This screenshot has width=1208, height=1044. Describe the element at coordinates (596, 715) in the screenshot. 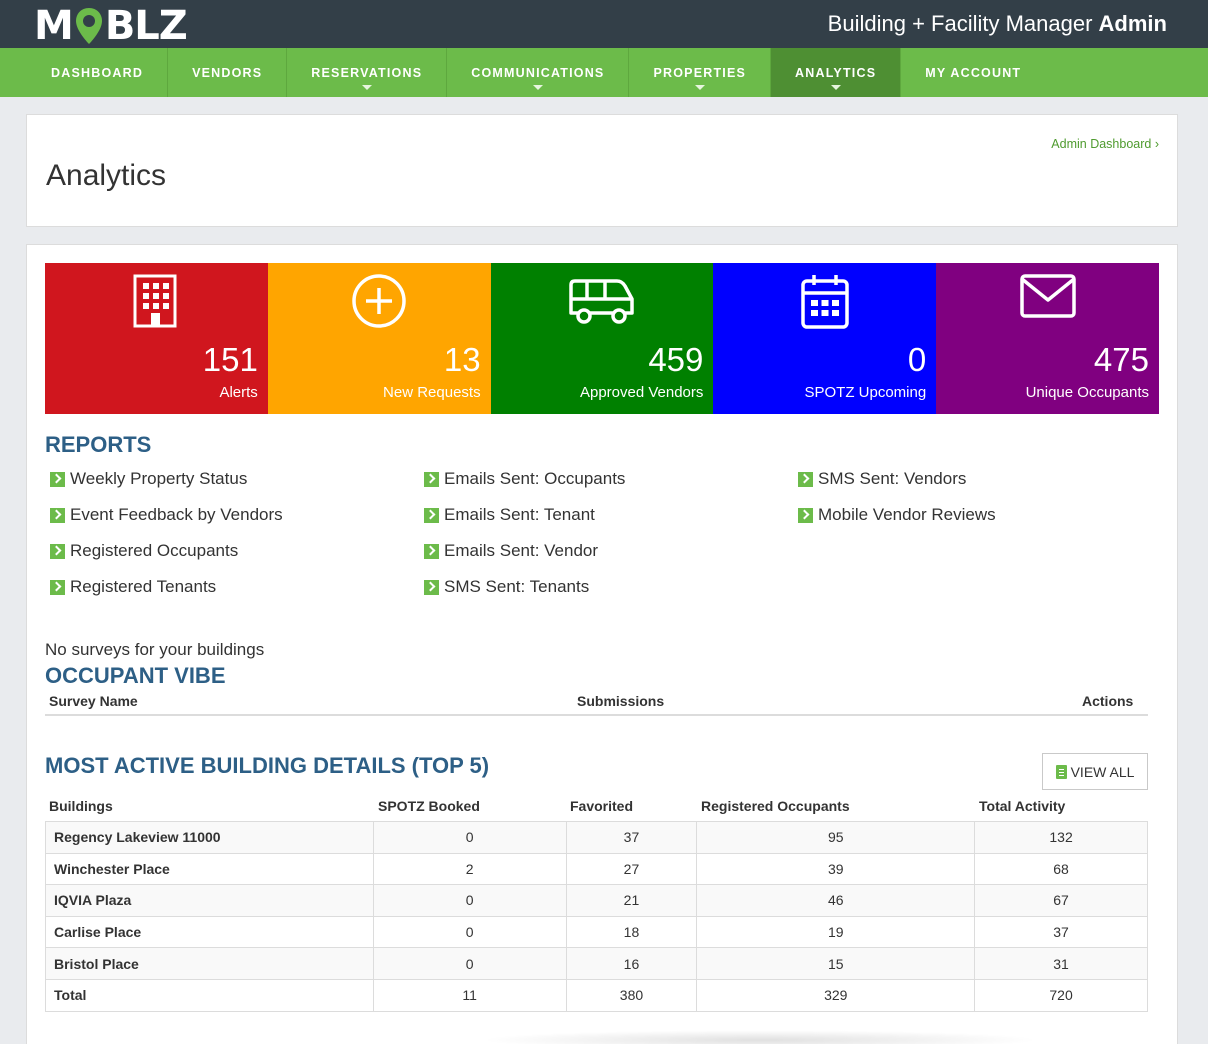

I see `table-divider` at that location.